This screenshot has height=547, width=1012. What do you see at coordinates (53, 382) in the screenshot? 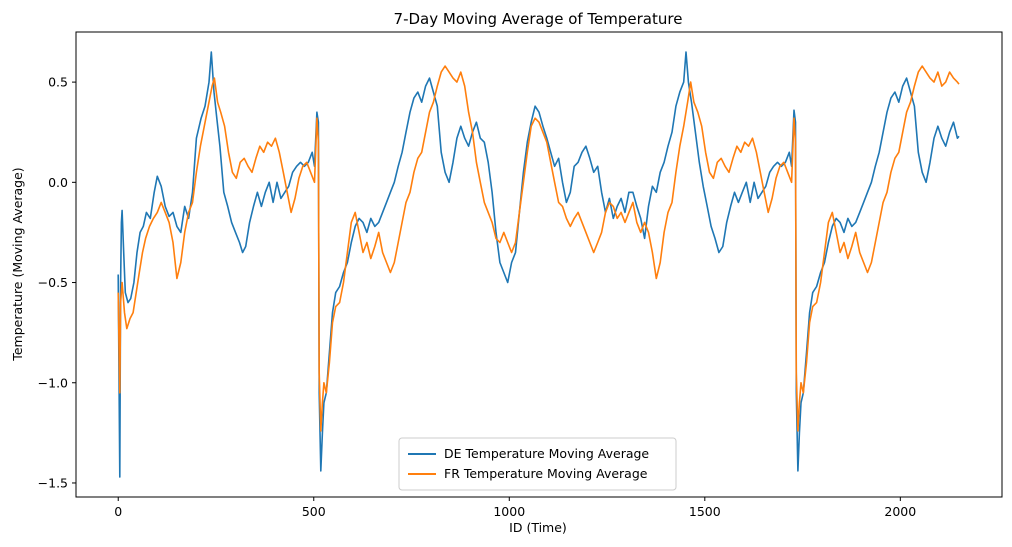
I see `y-tick-label: −1.0` at bounding box center [53, 382].